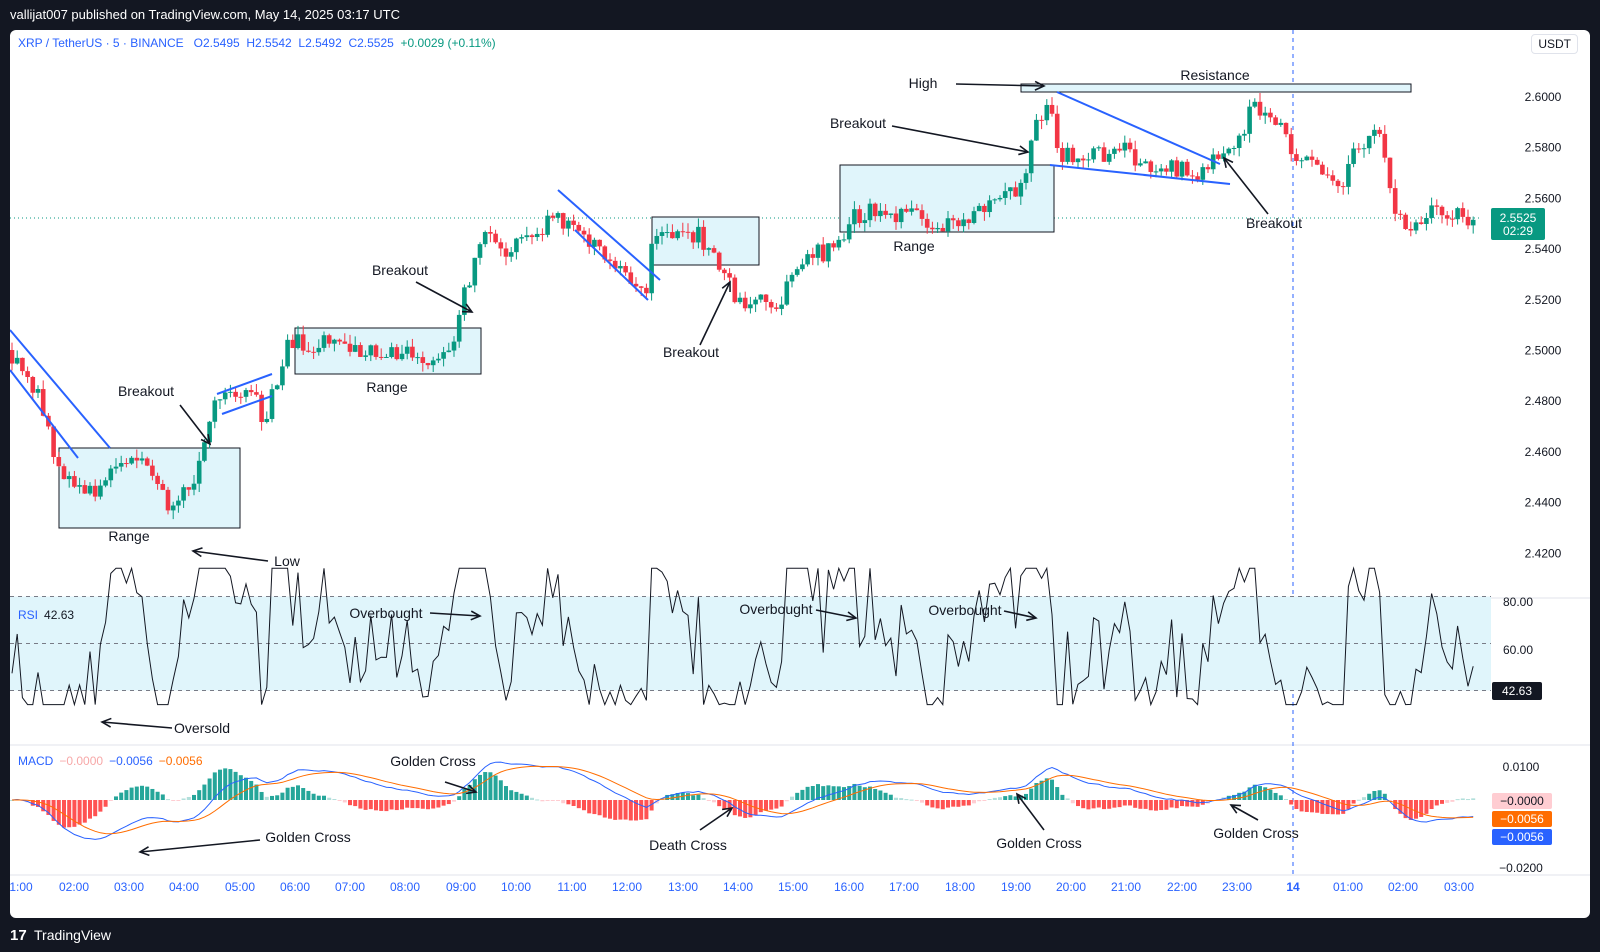 This screenshot has height=952, width=1600. What do you see at coordinates (800, 935) in the screenshot?
I see `footer-bar: 17 TradingView` at bounding box center [800, 935].